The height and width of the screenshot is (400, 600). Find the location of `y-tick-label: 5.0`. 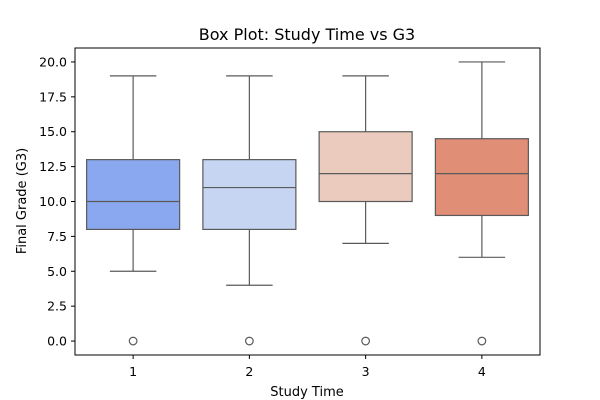

y-tick-label: 5.0 is located at coordinates (57, 271).